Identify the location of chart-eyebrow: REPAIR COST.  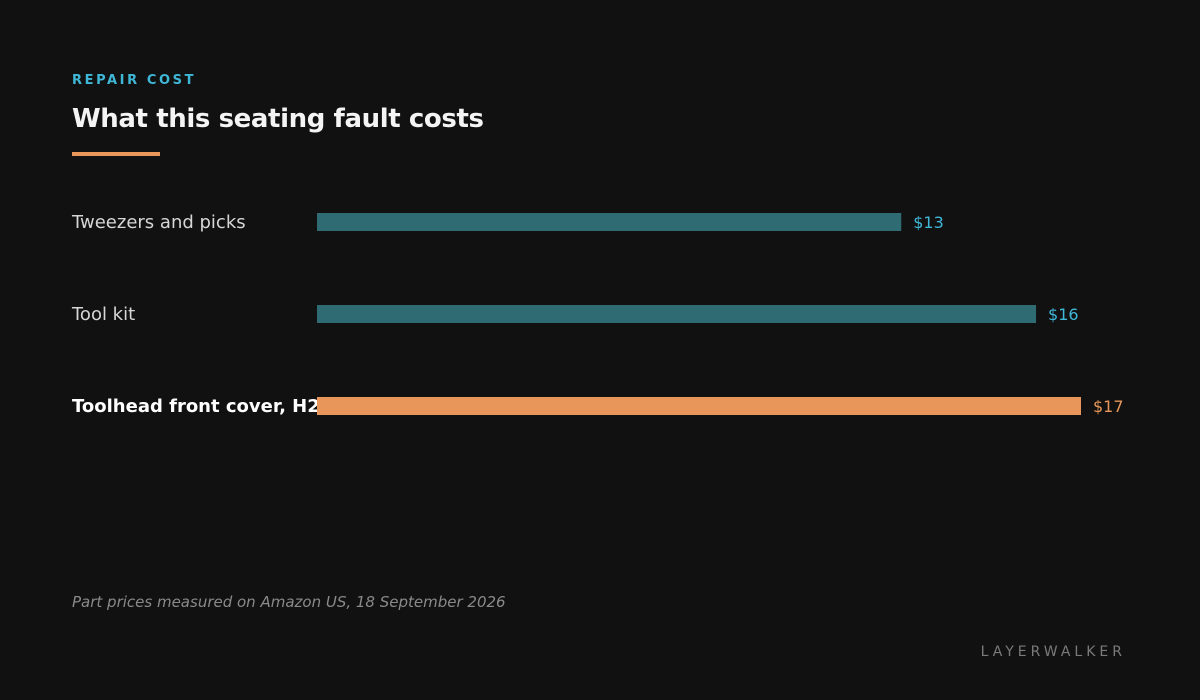
(134, 80).